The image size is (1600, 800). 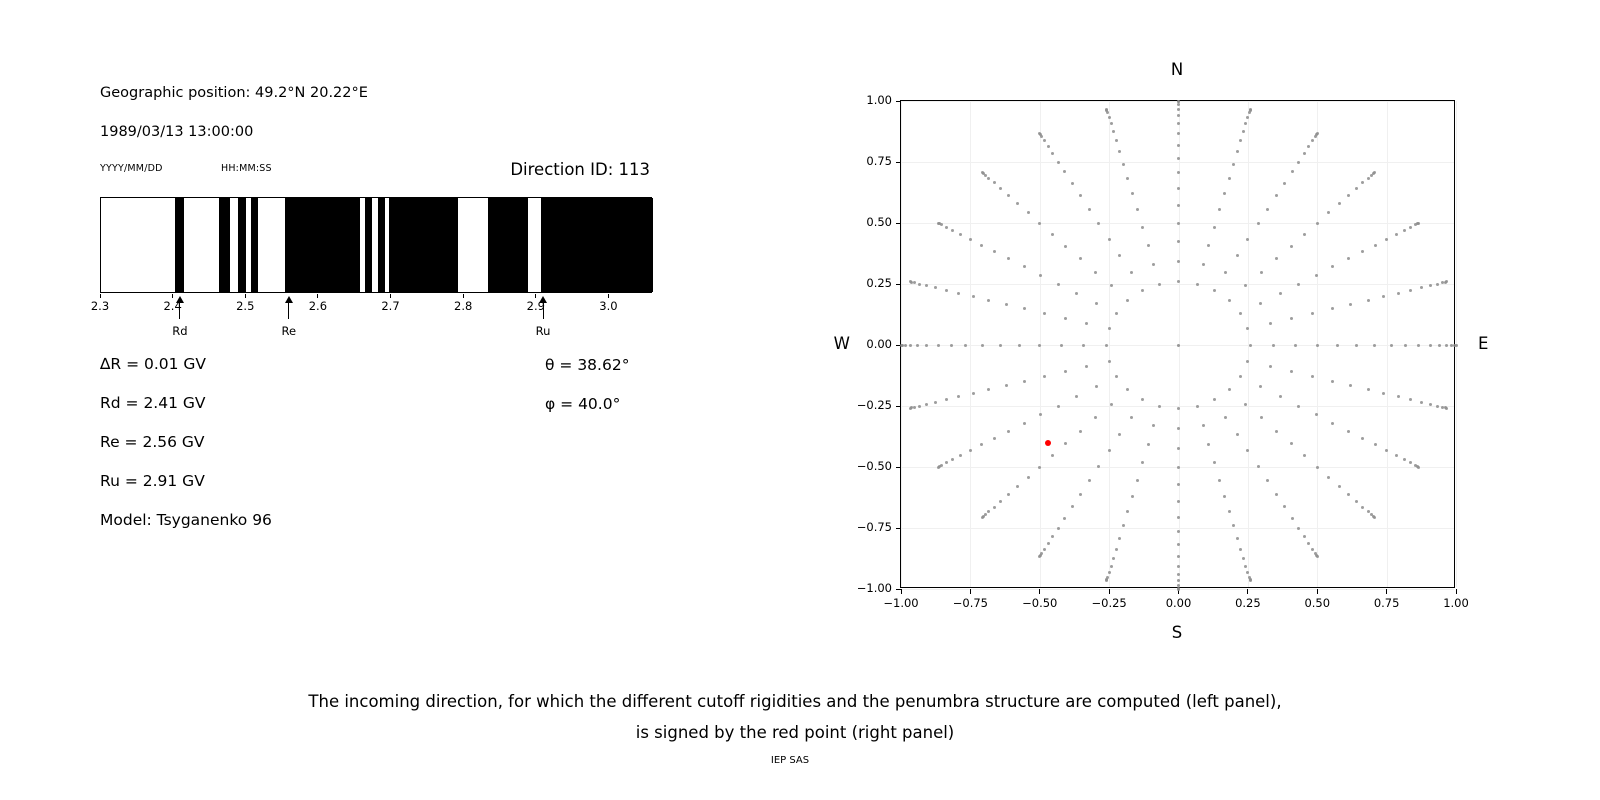 I want to click on param-rd: Rd = 2.41 GV, so click(x=153, y=403).